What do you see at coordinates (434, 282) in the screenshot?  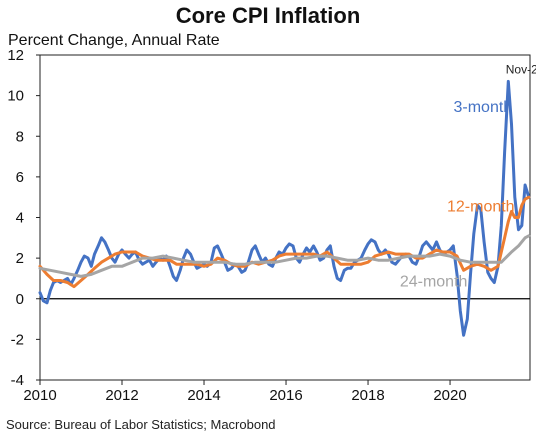 I see `series-label-24-month: 24-month` at bounding box center [434, 282].